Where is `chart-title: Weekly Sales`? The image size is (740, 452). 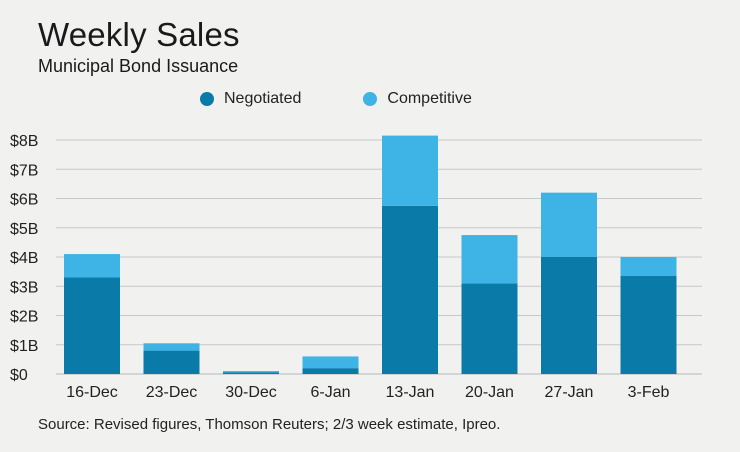
chart-title: Weekly Sales is located at coordinates (139, 34).